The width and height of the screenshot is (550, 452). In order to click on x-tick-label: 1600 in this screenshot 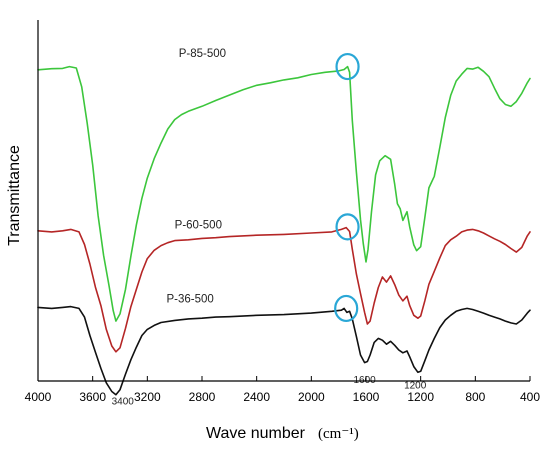, I will do `click(366, 397)`.